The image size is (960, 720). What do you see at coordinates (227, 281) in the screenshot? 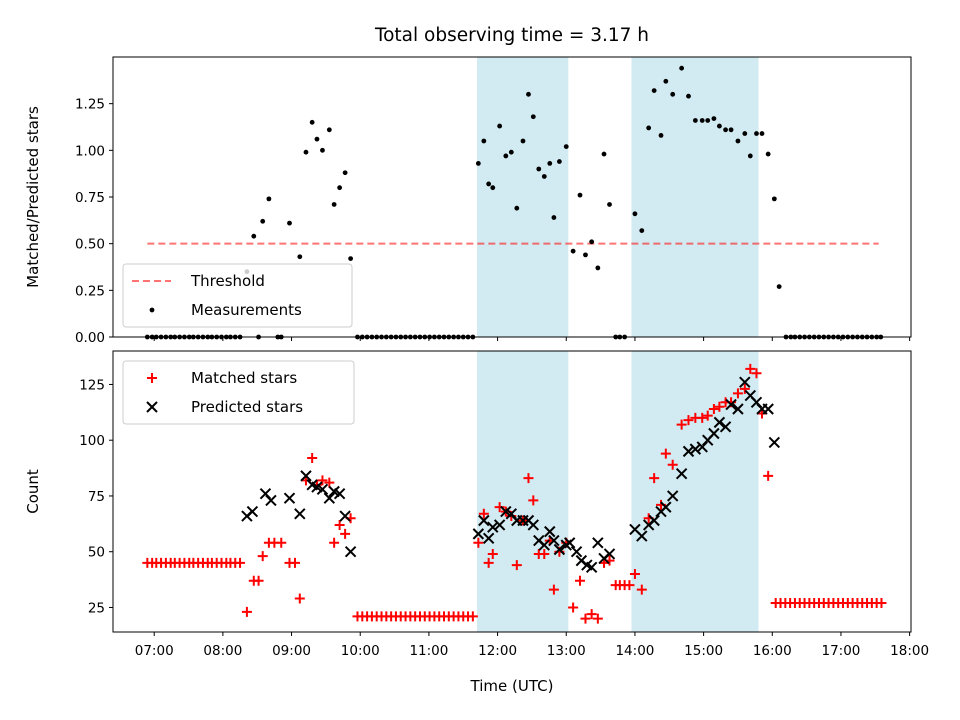
I see `legend-label: Threshold` at bounding box center [227, 281].